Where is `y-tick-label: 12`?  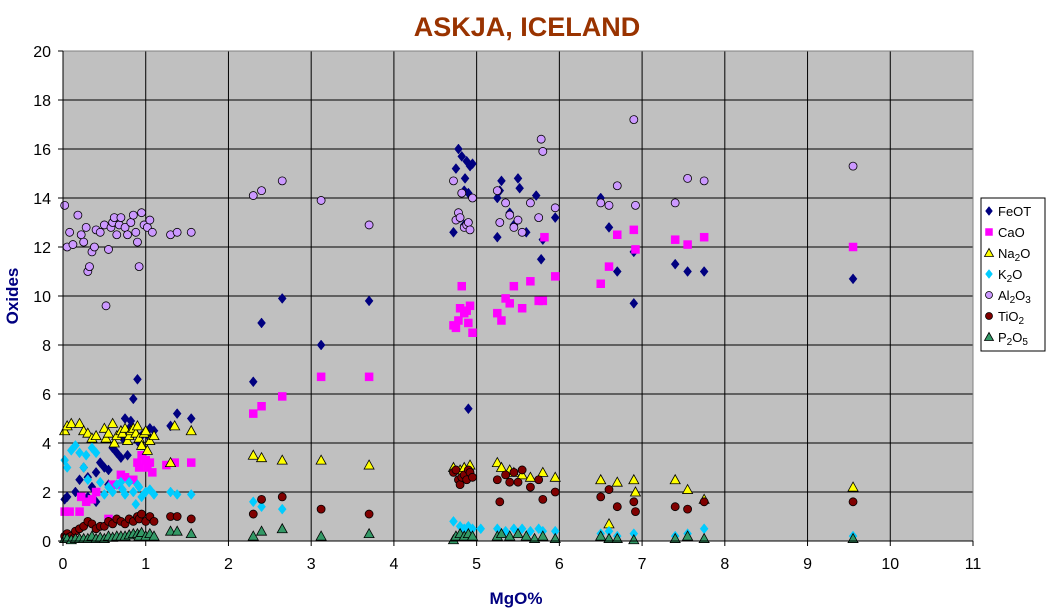
y-tick-label: 12 is located at coordinates (42, 248).